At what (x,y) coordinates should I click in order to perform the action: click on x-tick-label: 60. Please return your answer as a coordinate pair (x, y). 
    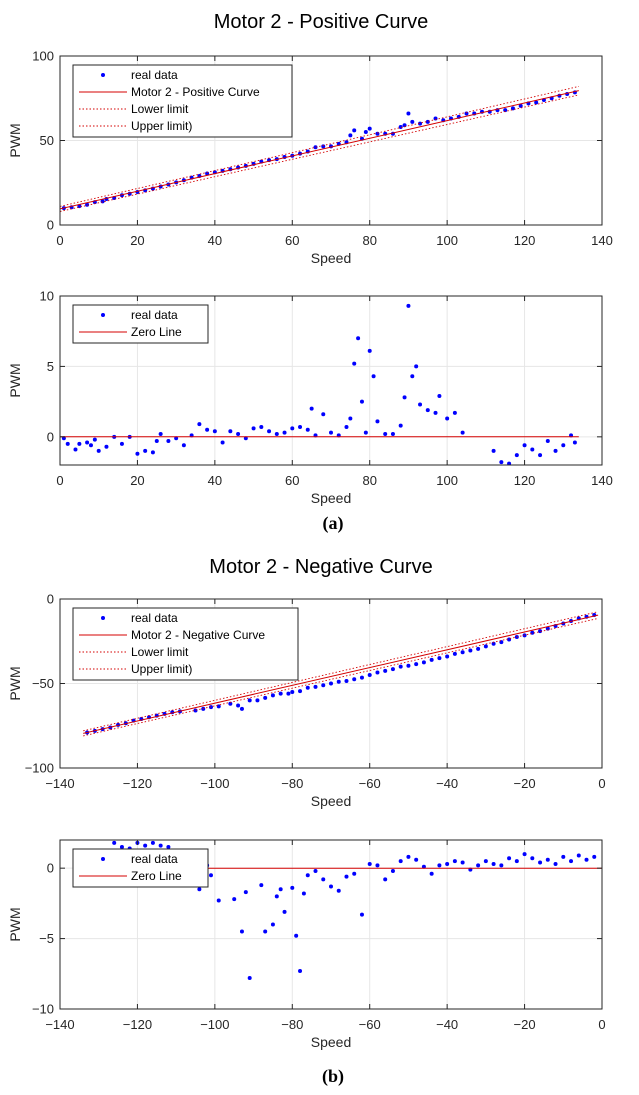
    Looking at the image, I should click on (292, 480).